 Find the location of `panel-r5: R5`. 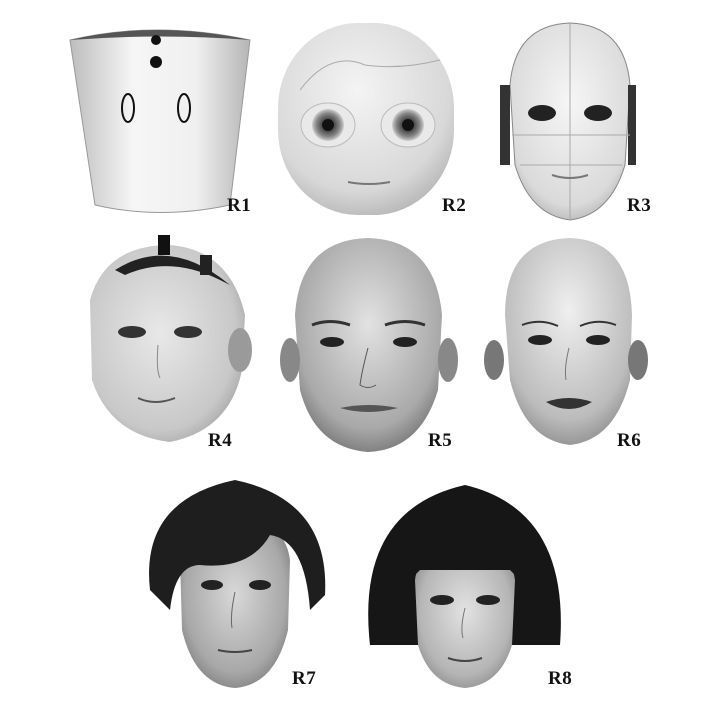

panel-r5: R5 is located at coordinates (380, 342).